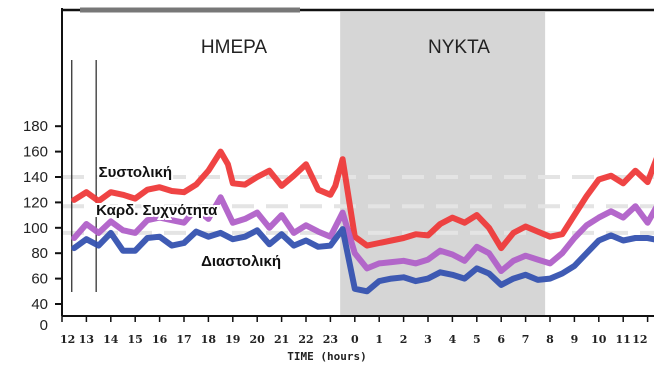  Describe the element at coordinates (232, 339) in the screenshot. I see `x-tick-label: 19` at that location.